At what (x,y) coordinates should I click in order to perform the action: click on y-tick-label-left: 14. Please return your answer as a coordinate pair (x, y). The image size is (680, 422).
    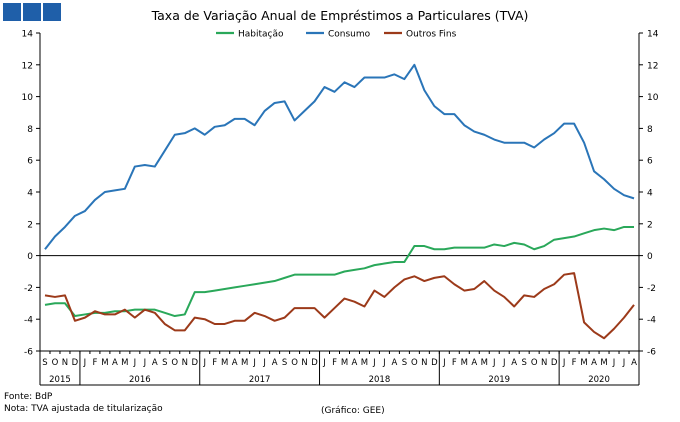
    Looking at the image, I should click on (28, 35).